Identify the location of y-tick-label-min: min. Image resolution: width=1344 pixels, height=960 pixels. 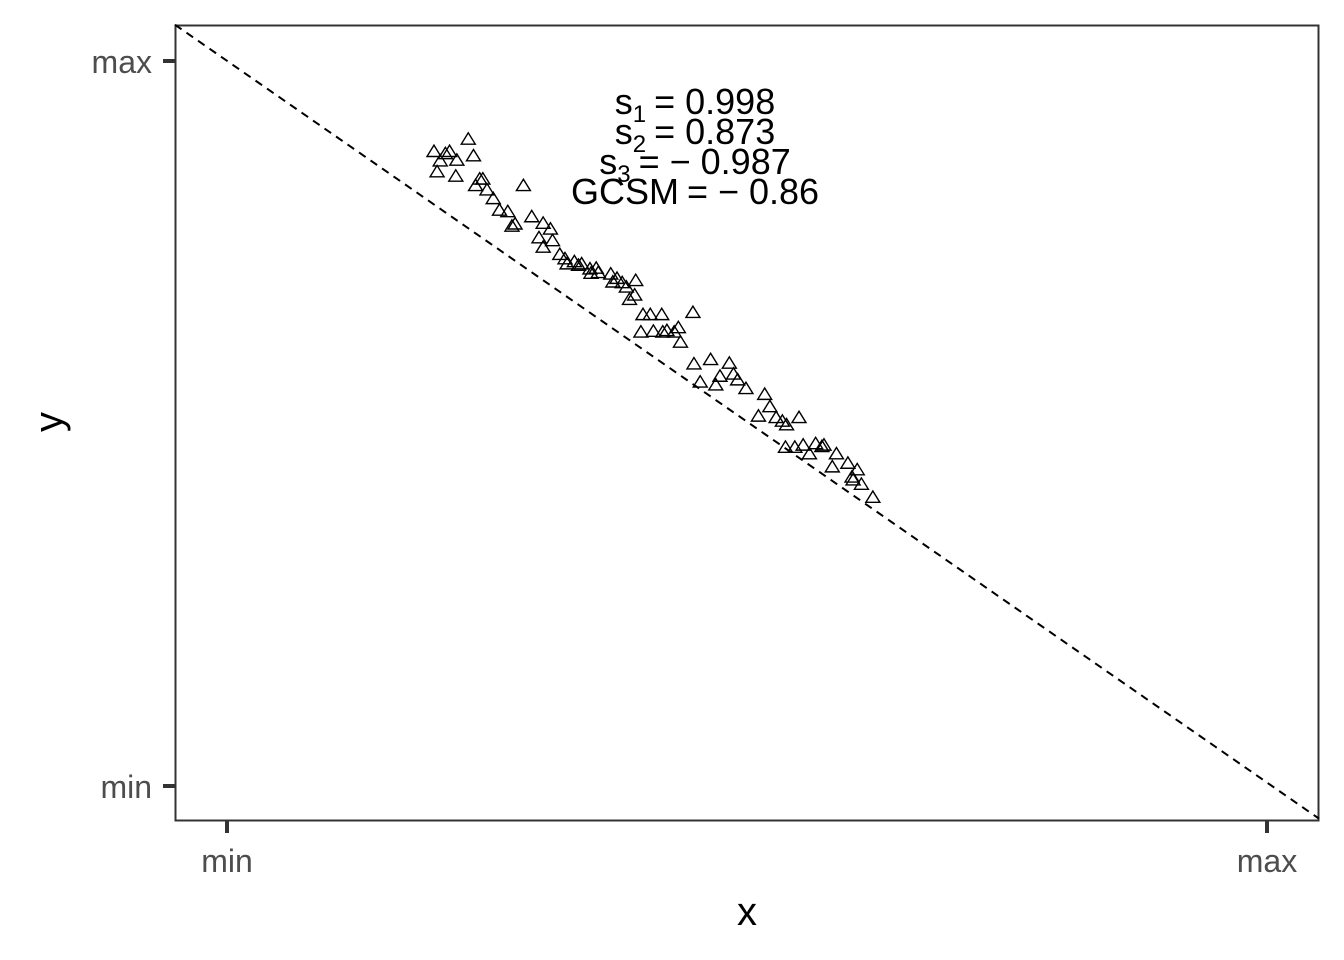
(126, 787).